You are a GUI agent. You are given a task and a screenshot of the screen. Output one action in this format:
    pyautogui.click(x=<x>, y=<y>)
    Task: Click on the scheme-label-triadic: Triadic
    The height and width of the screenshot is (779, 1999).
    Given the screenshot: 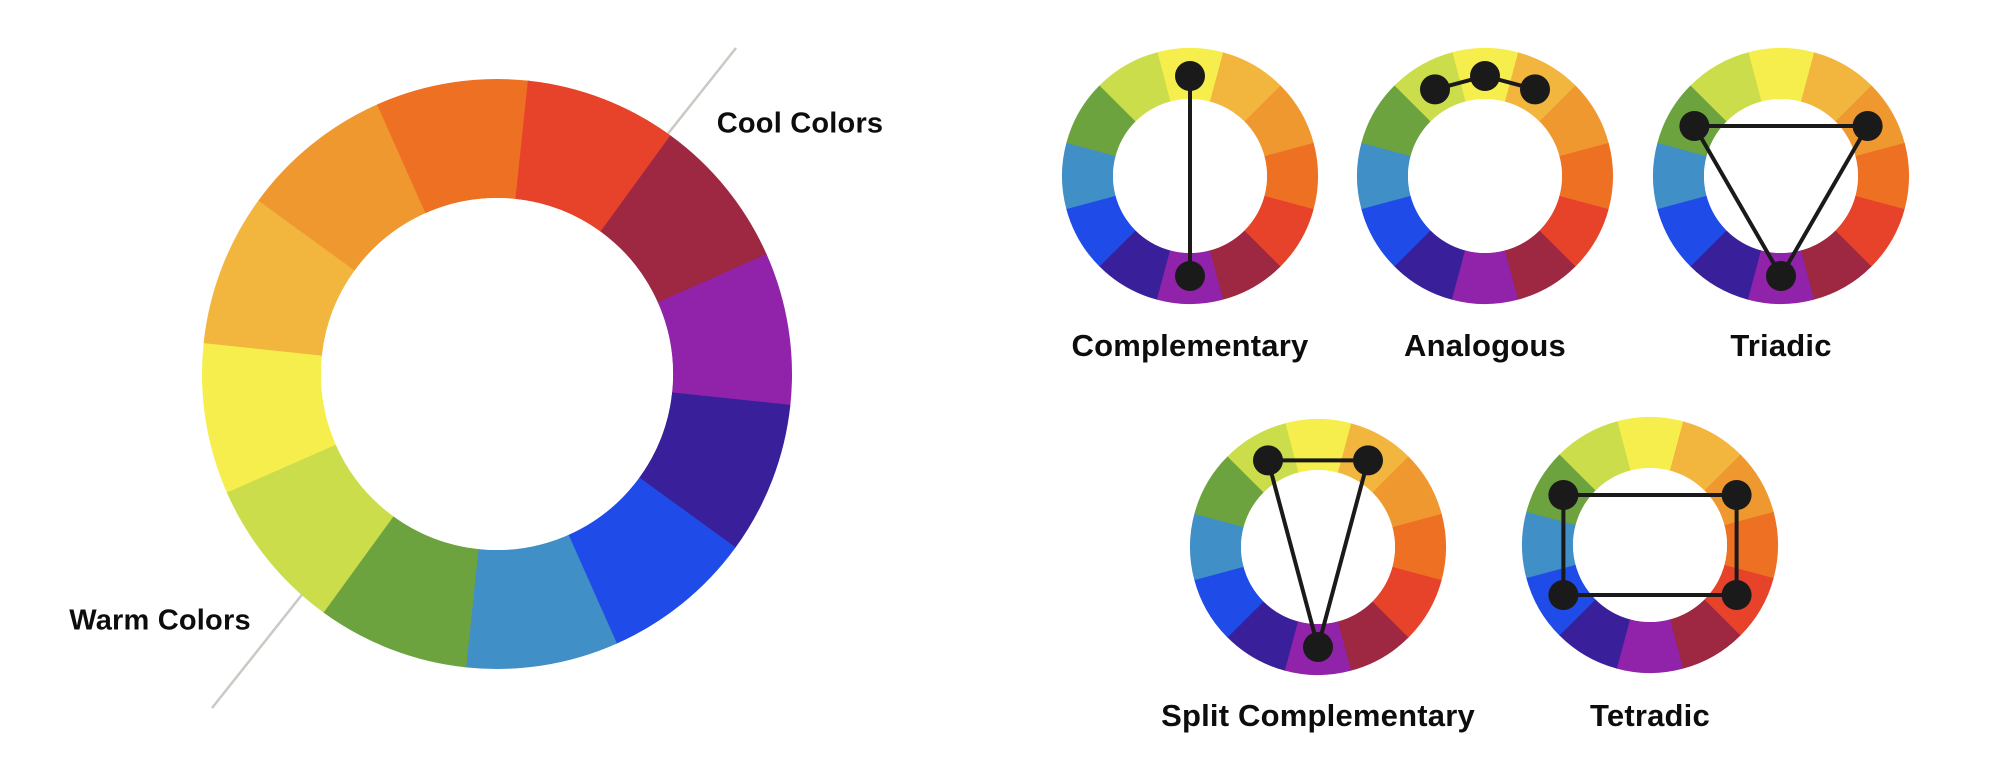 What is the action you would take?
    pyautogui.click(x=1781, y=345)
    